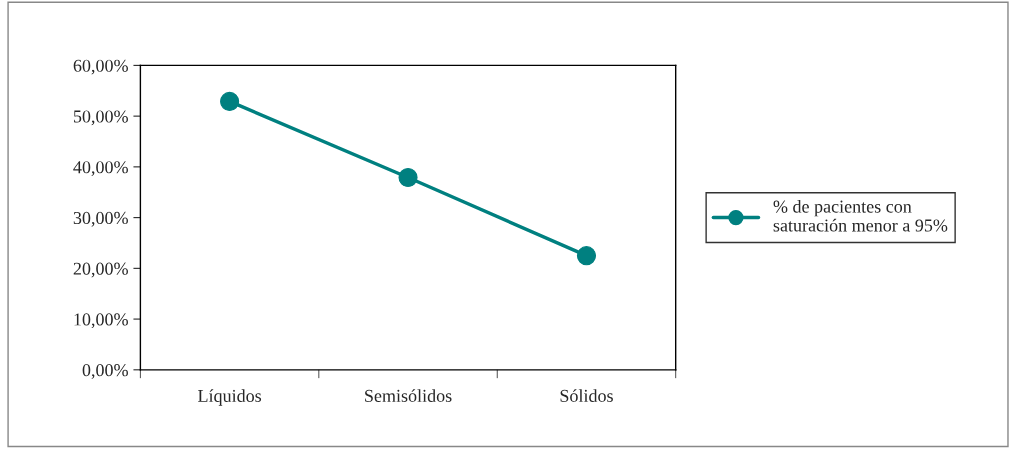 Image resolution: width=1010 pixels, height=451 pixels. I want to click on y-tick-label: 50,00%, so click(100, 118).